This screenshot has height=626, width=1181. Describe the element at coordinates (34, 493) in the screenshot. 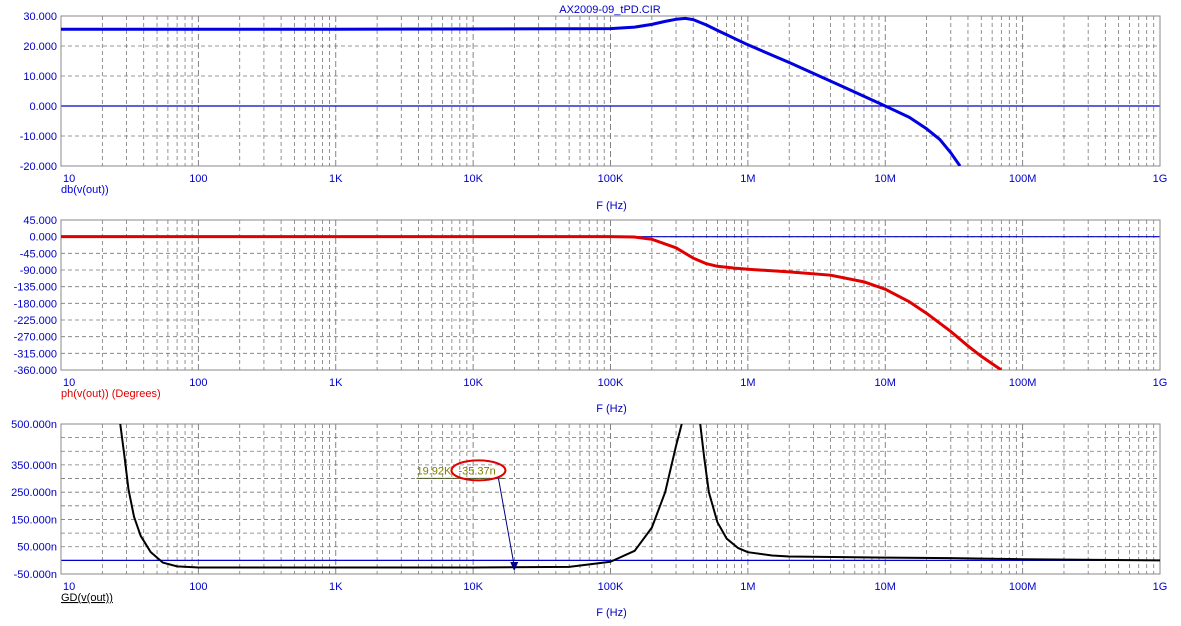

I see `y-tick-label: 250.000n` at that location.